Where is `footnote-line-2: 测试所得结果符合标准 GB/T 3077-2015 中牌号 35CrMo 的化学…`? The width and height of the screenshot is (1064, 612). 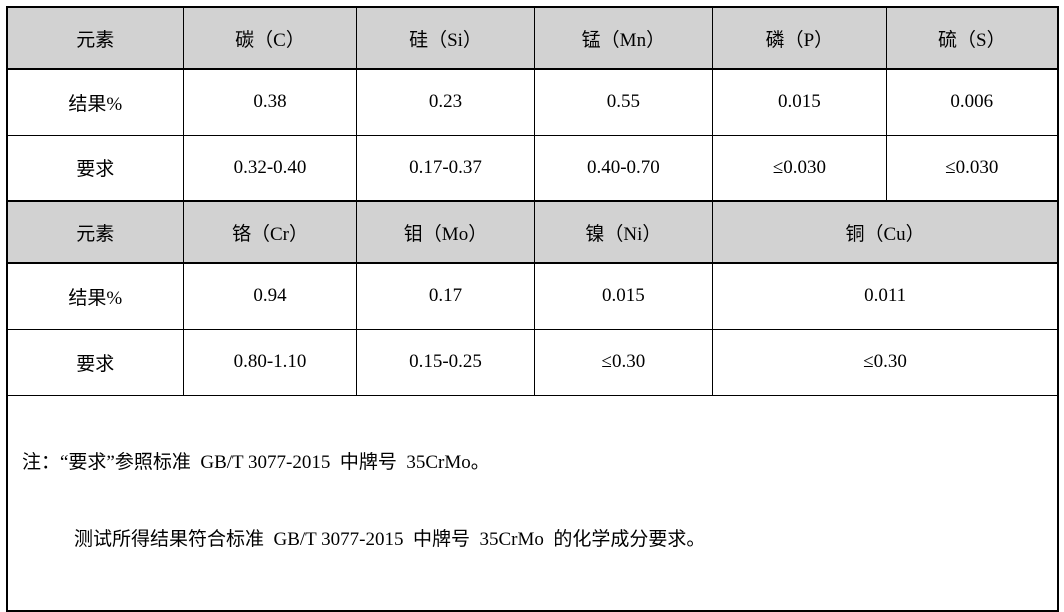
footnote-line-2: 测试所得结果符合标准 GB/T 3077-2015 中牌号 35CrMo 的化学… is located at coordinates (390, 539).